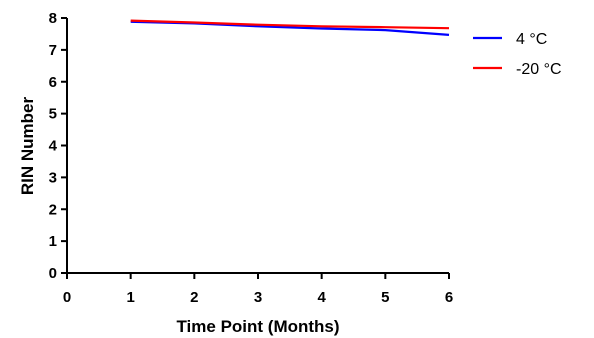 The image size is (594, 338). What do you see at coordinates (53, 50) in the screenshot?
I see `y-tick-label: 7` at bounding box center [53, 50].